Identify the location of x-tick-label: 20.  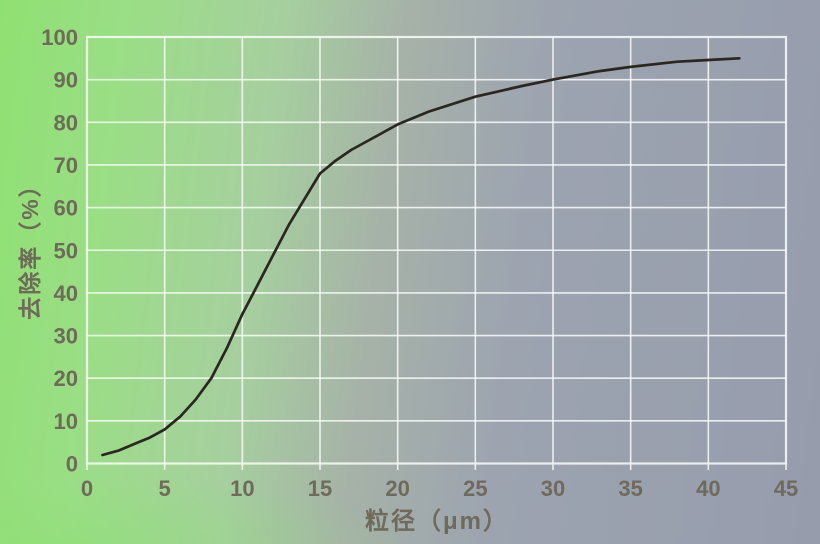
(397, 488).